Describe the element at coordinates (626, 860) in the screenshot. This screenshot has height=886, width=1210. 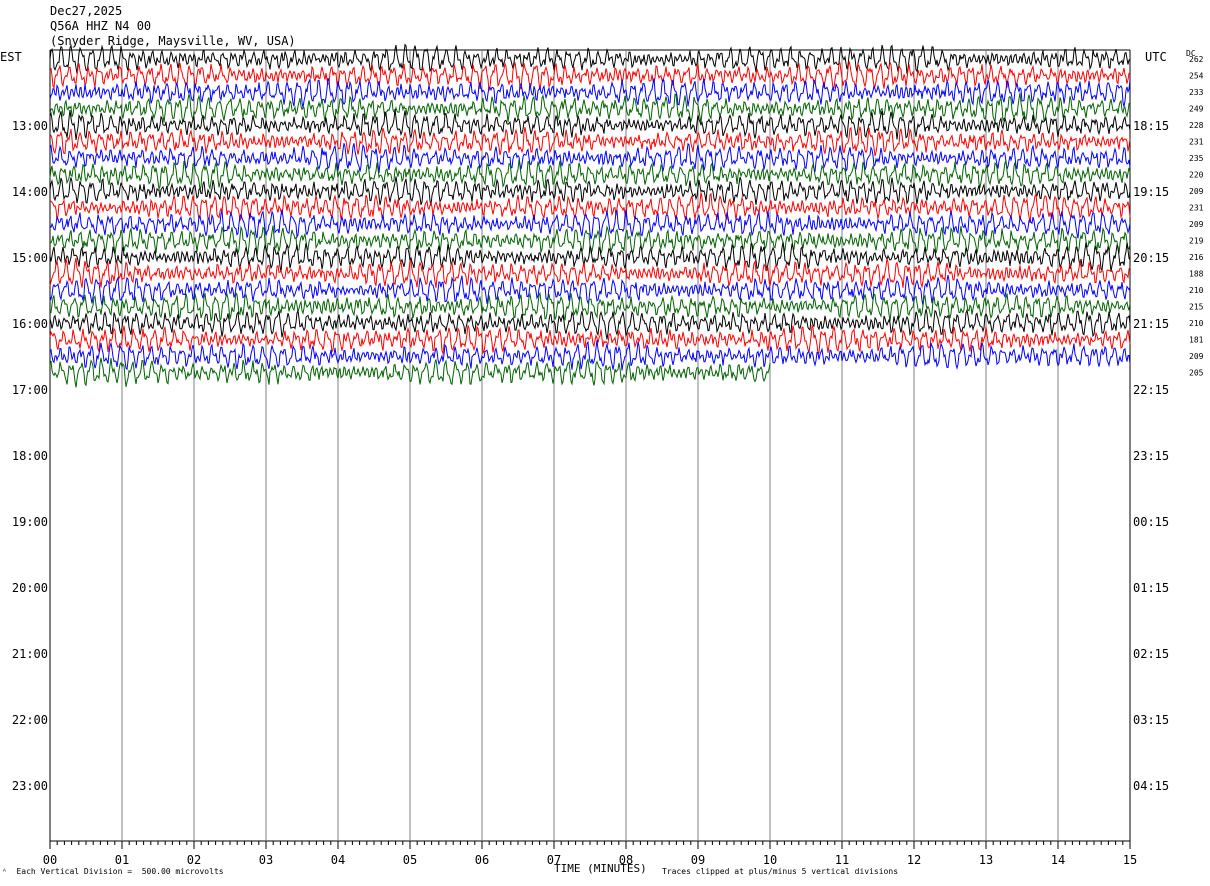
I see `x-tick-label: 08` at that location.